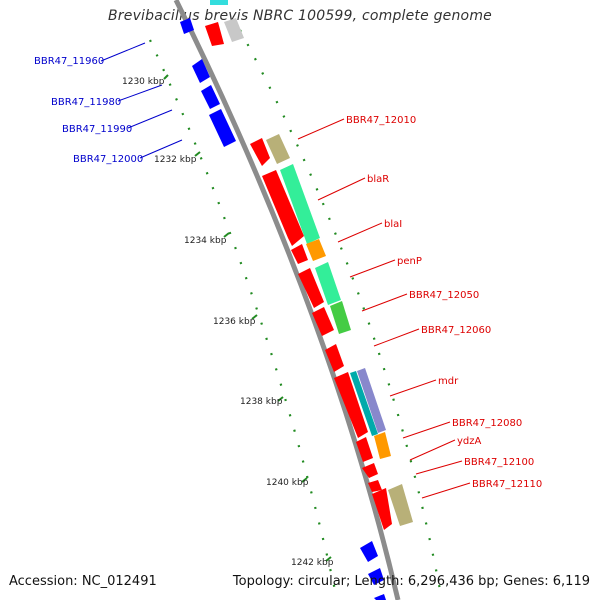  I want to click on gene-label-penp: penP, so click(409, 261).